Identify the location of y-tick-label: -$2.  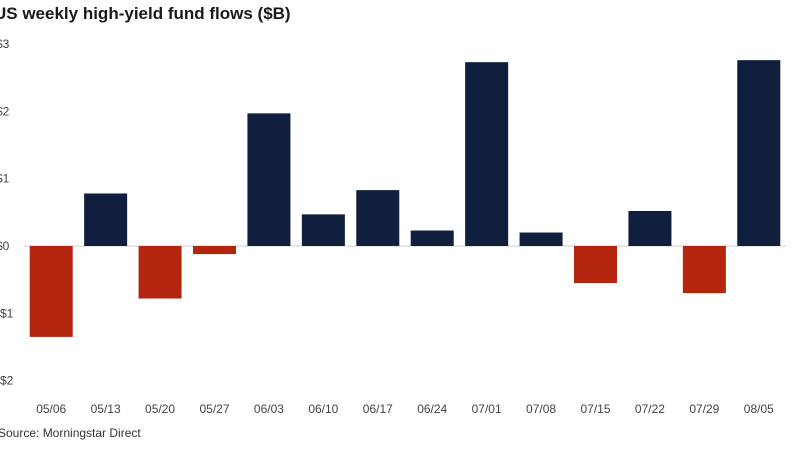
(7, 381).